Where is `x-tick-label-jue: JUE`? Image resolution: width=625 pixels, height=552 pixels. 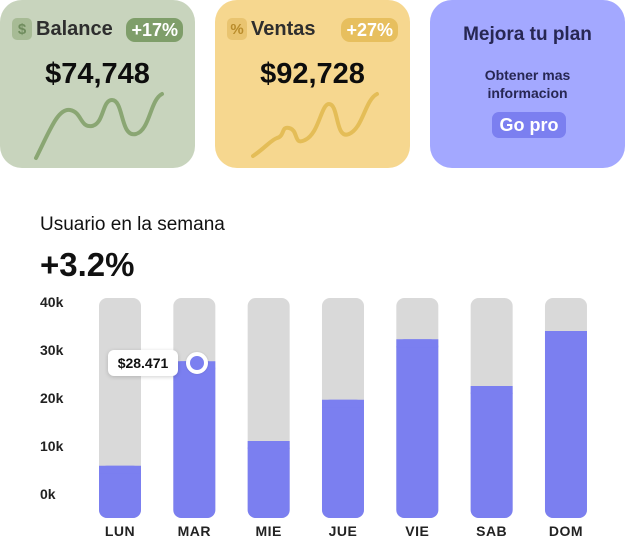 x-tick-label-jue: JUE is located at coordinates (343, 531).